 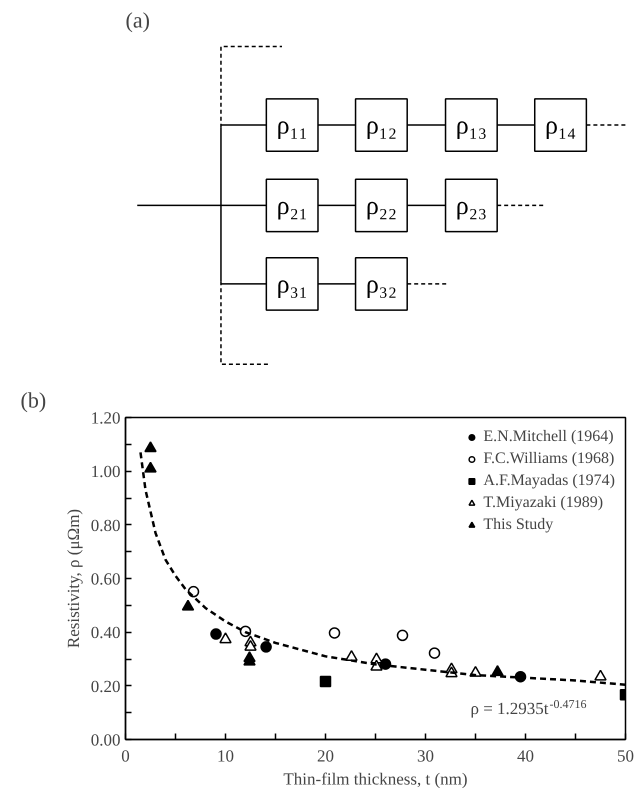 What do you see at coordinates (105, 418) in the screenshot?
I see `y-tick-label: 1.20` at bounding box center [105, 418].